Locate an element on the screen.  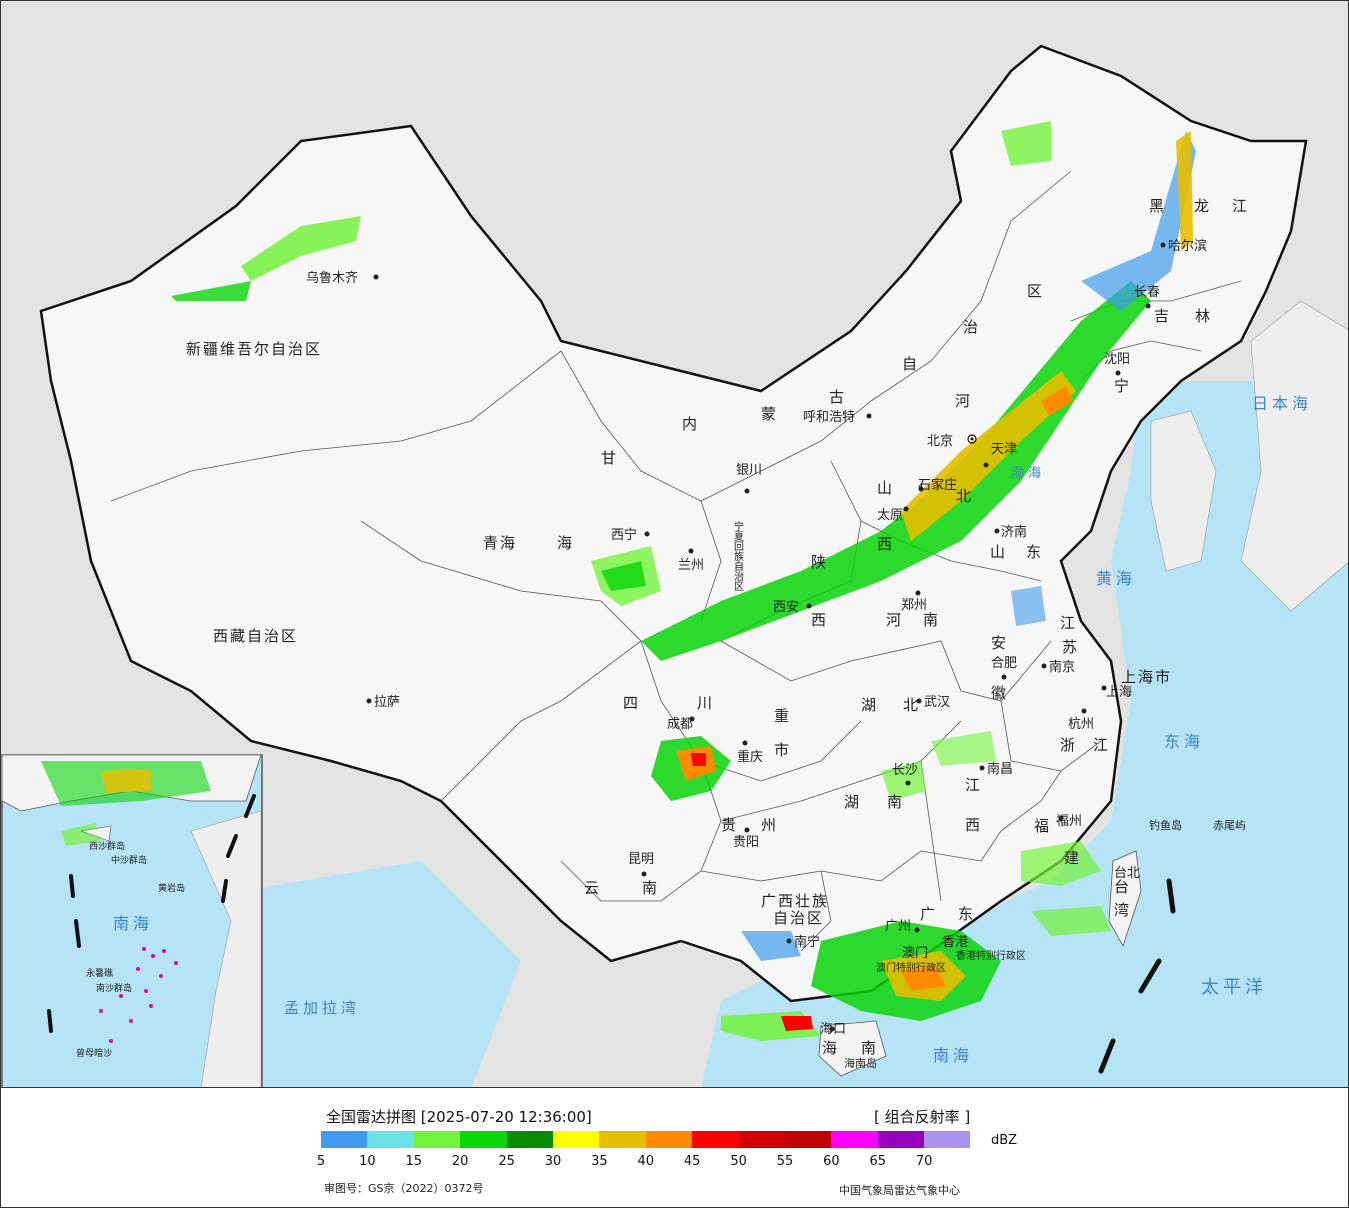
svg-text: 银川 is located at coordinates (749, 470).